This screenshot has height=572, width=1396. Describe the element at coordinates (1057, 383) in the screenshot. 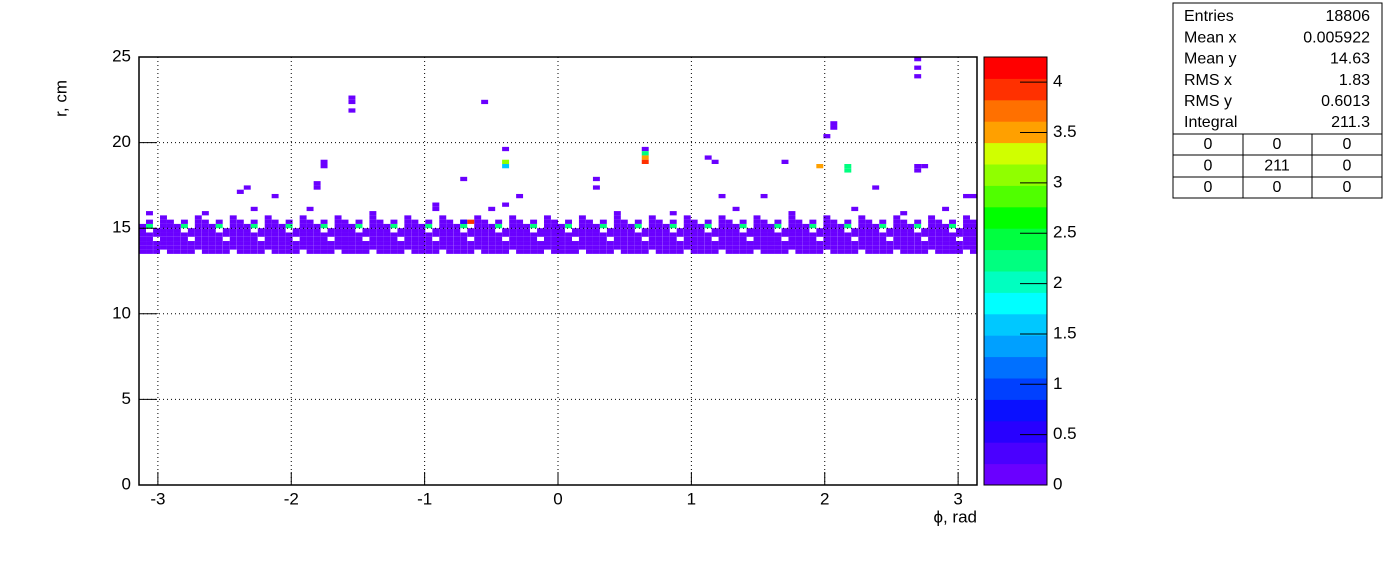

I see `z-tick-label: 1` at that location.